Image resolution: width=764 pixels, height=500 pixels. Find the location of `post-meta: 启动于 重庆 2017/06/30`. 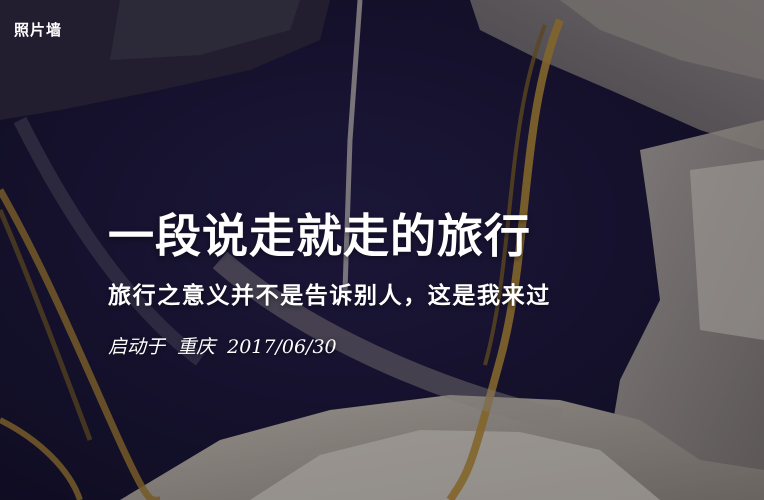

post-meta: 启动于 重庆 2017/06/30 is located at coordinates (436, 347).